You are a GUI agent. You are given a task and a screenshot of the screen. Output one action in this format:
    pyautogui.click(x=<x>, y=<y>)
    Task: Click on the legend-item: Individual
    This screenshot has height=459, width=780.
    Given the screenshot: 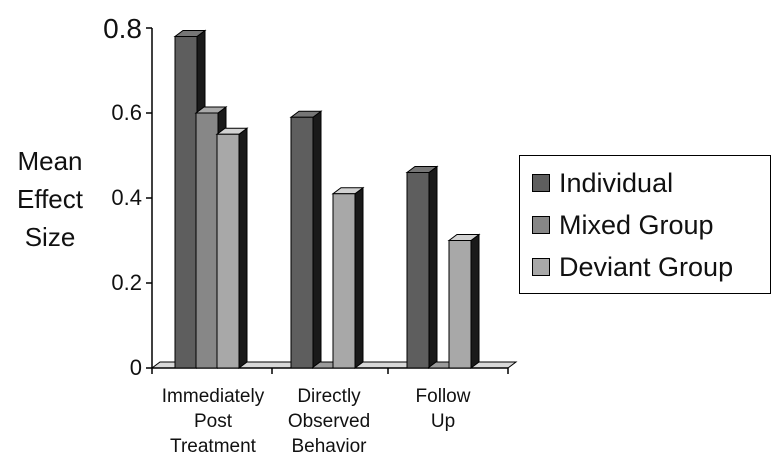 What is the action you would take?
    pyautogui.click(x=602, y=183)
    